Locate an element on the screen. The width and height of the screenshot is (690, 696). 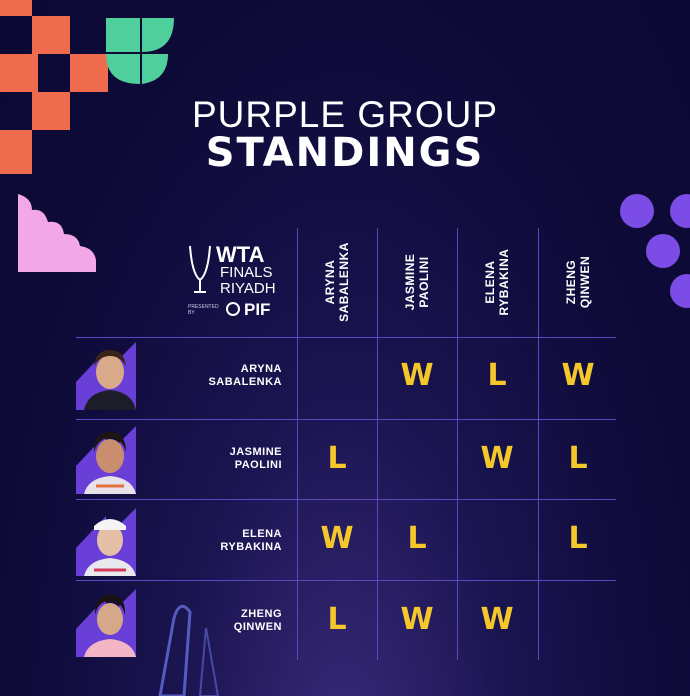
title-standings: STANDINGS is located at coordinates (345, 153).